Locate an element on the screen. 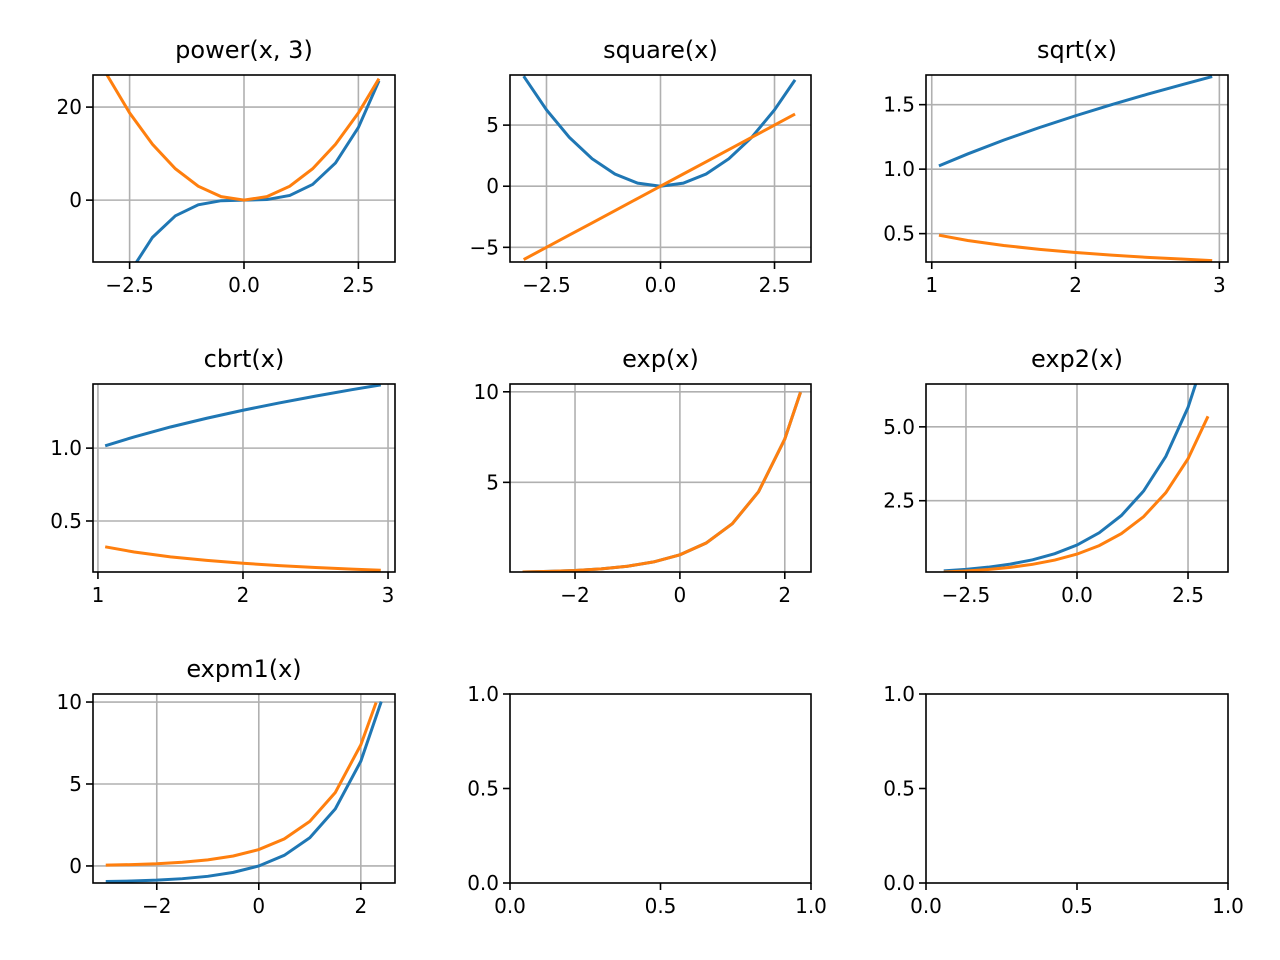 This screenshot has width=1280, height=960. subplot: −2 0 2 0 5 10 expm1(x) is located at coordinates (226, 786).